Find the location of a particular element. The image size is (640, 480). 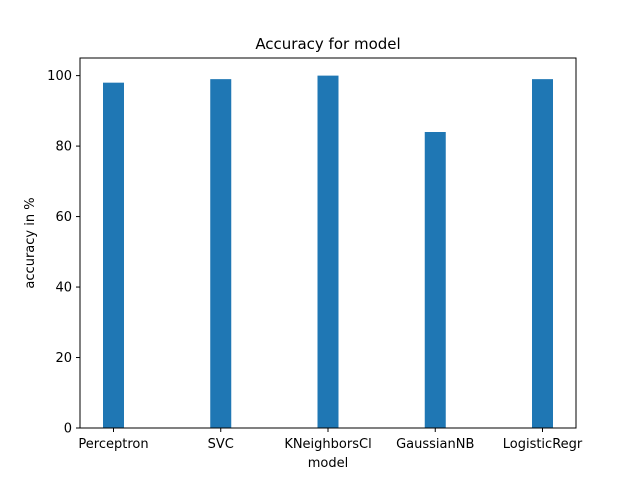

y-tick-label: 0 is located at coordinates (68, 429).